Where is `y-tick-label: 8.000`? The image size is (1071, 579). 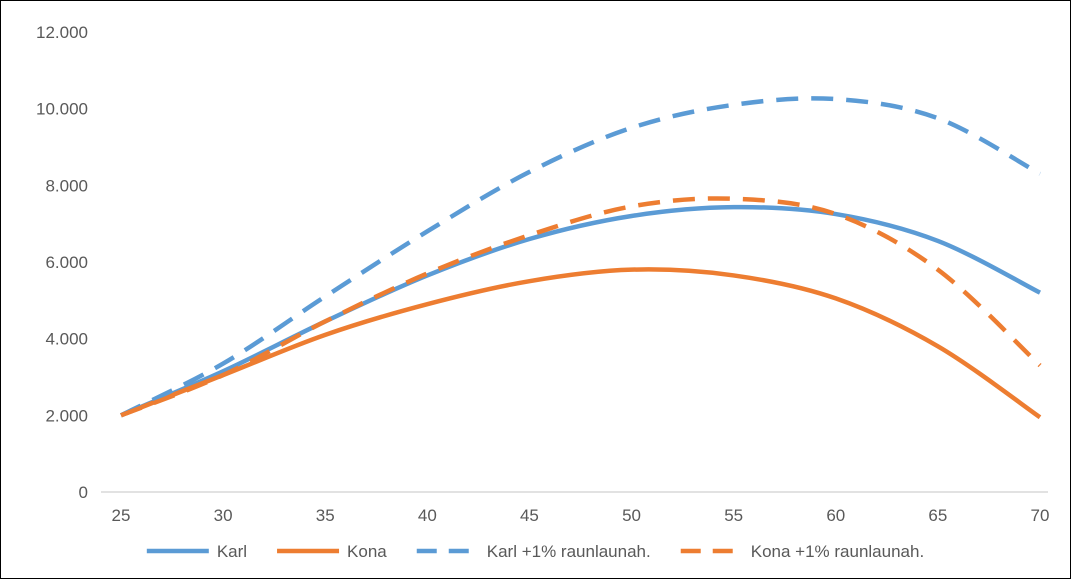 y-tick-label: 8.000 is located at coordinates (66, 185).